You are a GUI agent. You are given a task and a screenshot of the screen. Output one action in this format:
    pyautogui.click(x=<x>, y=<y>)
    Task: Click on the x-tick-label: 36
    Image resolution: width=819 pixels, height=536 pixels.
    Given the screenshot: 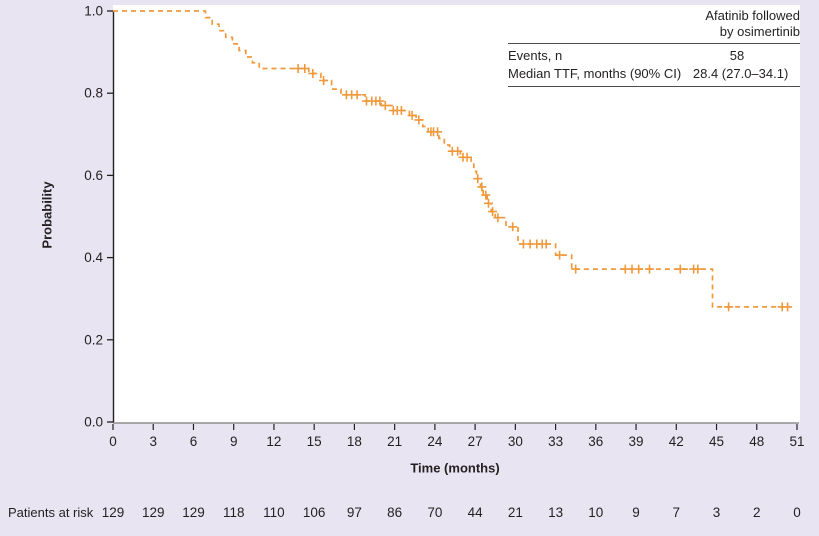 What is the action you would take?
    pyautogui.click(x=595, y=441)
    